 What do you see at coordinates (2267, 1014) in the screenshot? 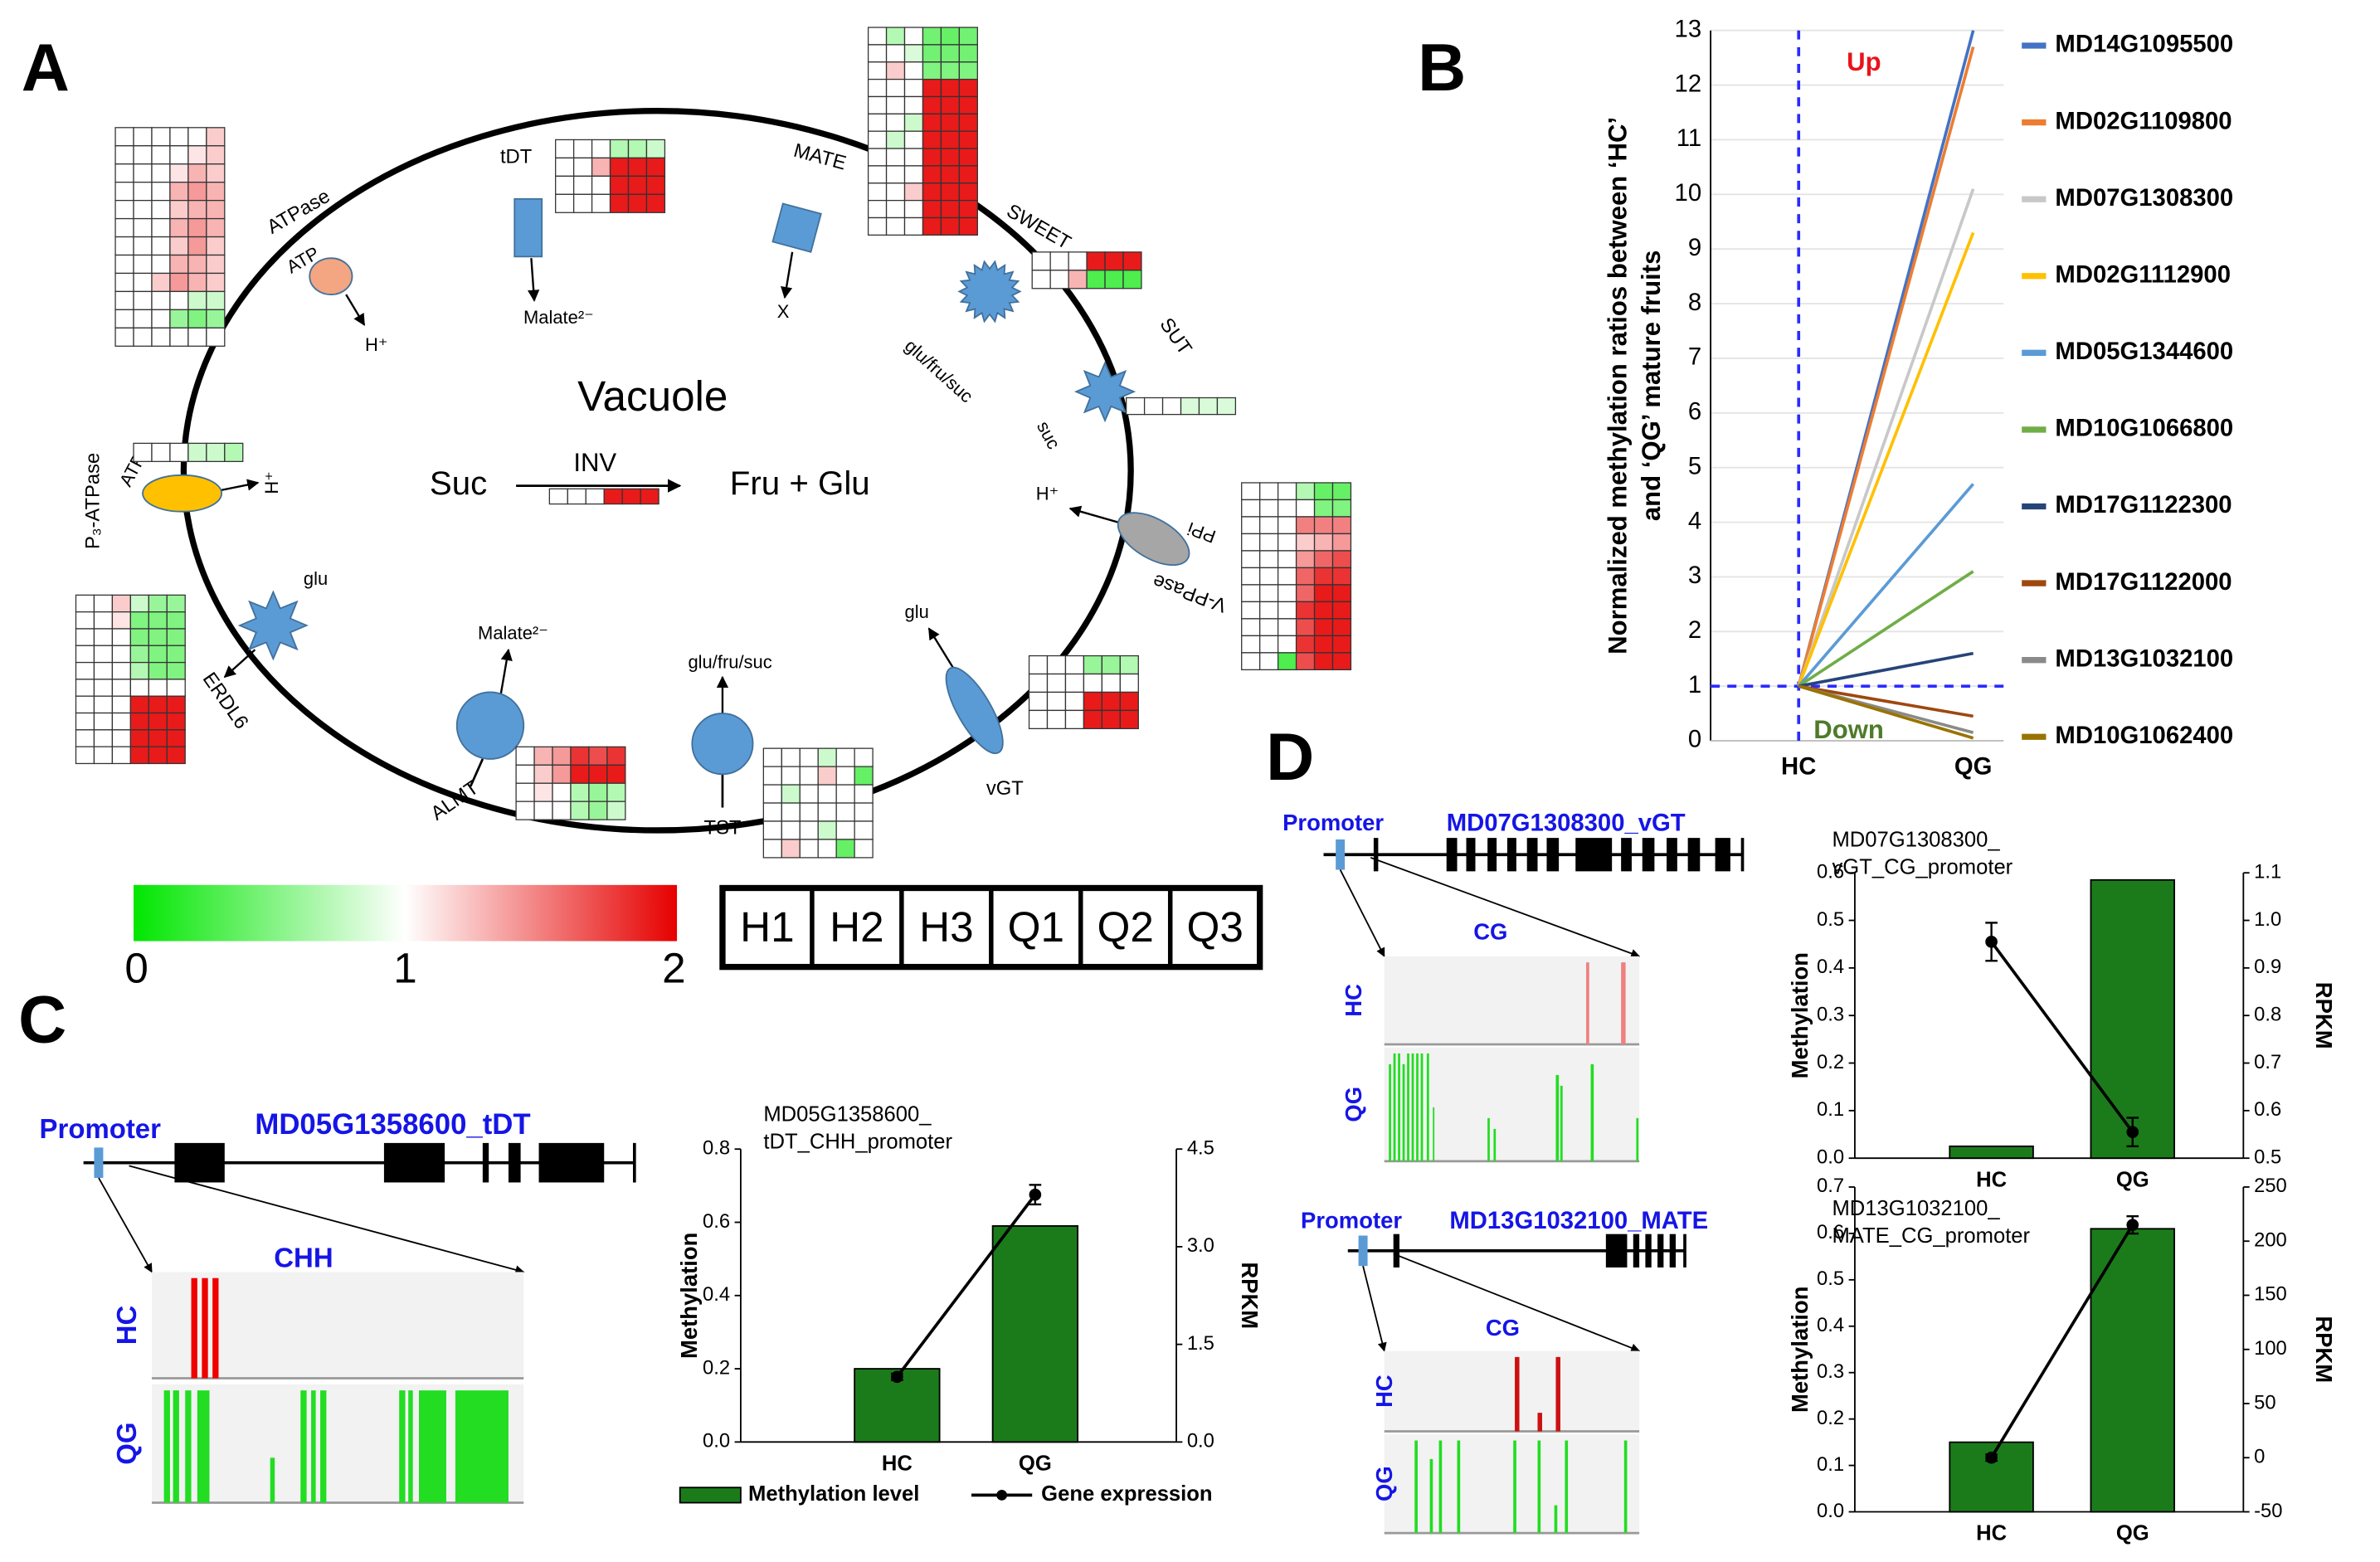
I see `y2-tick-label: 0.8` at bounding box center [2267, 1014].